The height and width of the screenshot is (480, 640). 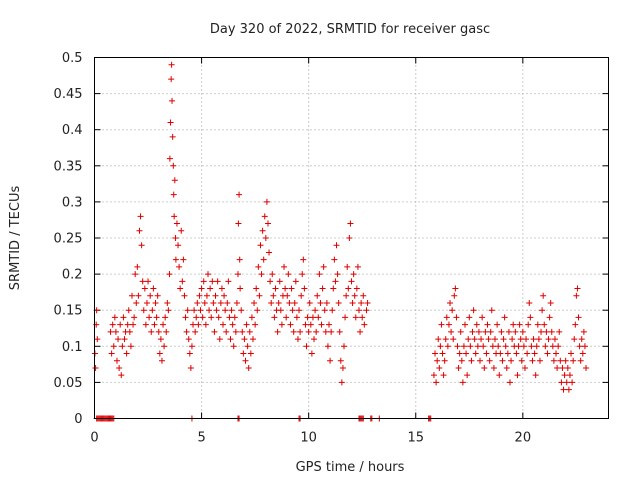 I want to click on y-axis-label: SRMTID / TECUs, so click(x=15, y=238).